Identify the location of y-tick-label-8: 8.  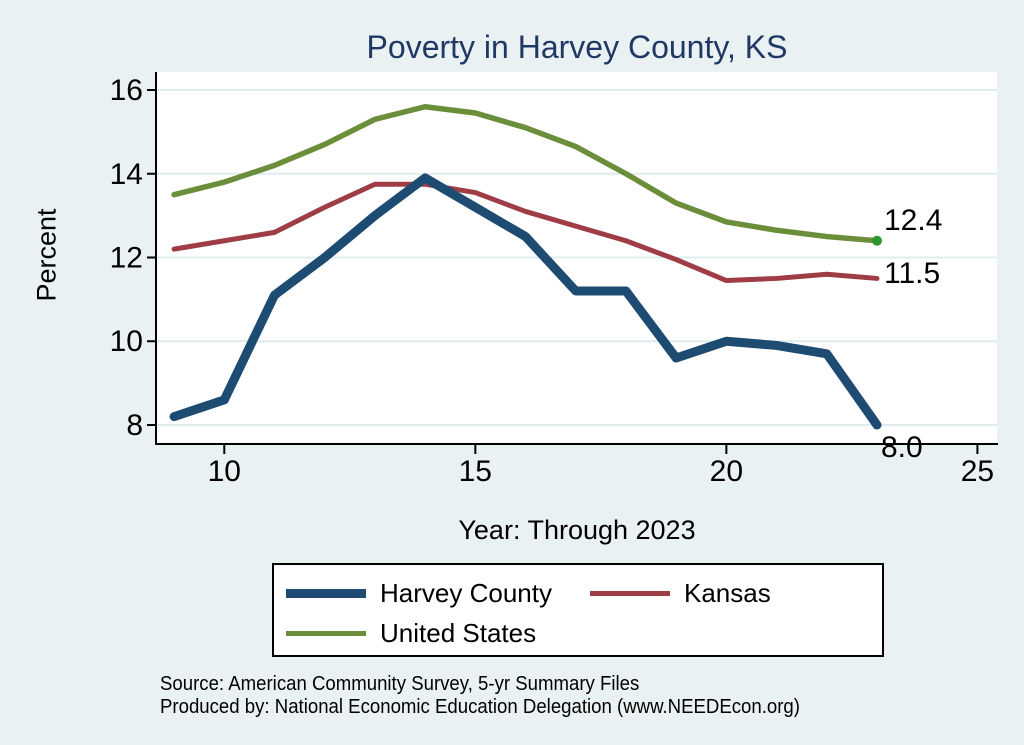
(134, 425).